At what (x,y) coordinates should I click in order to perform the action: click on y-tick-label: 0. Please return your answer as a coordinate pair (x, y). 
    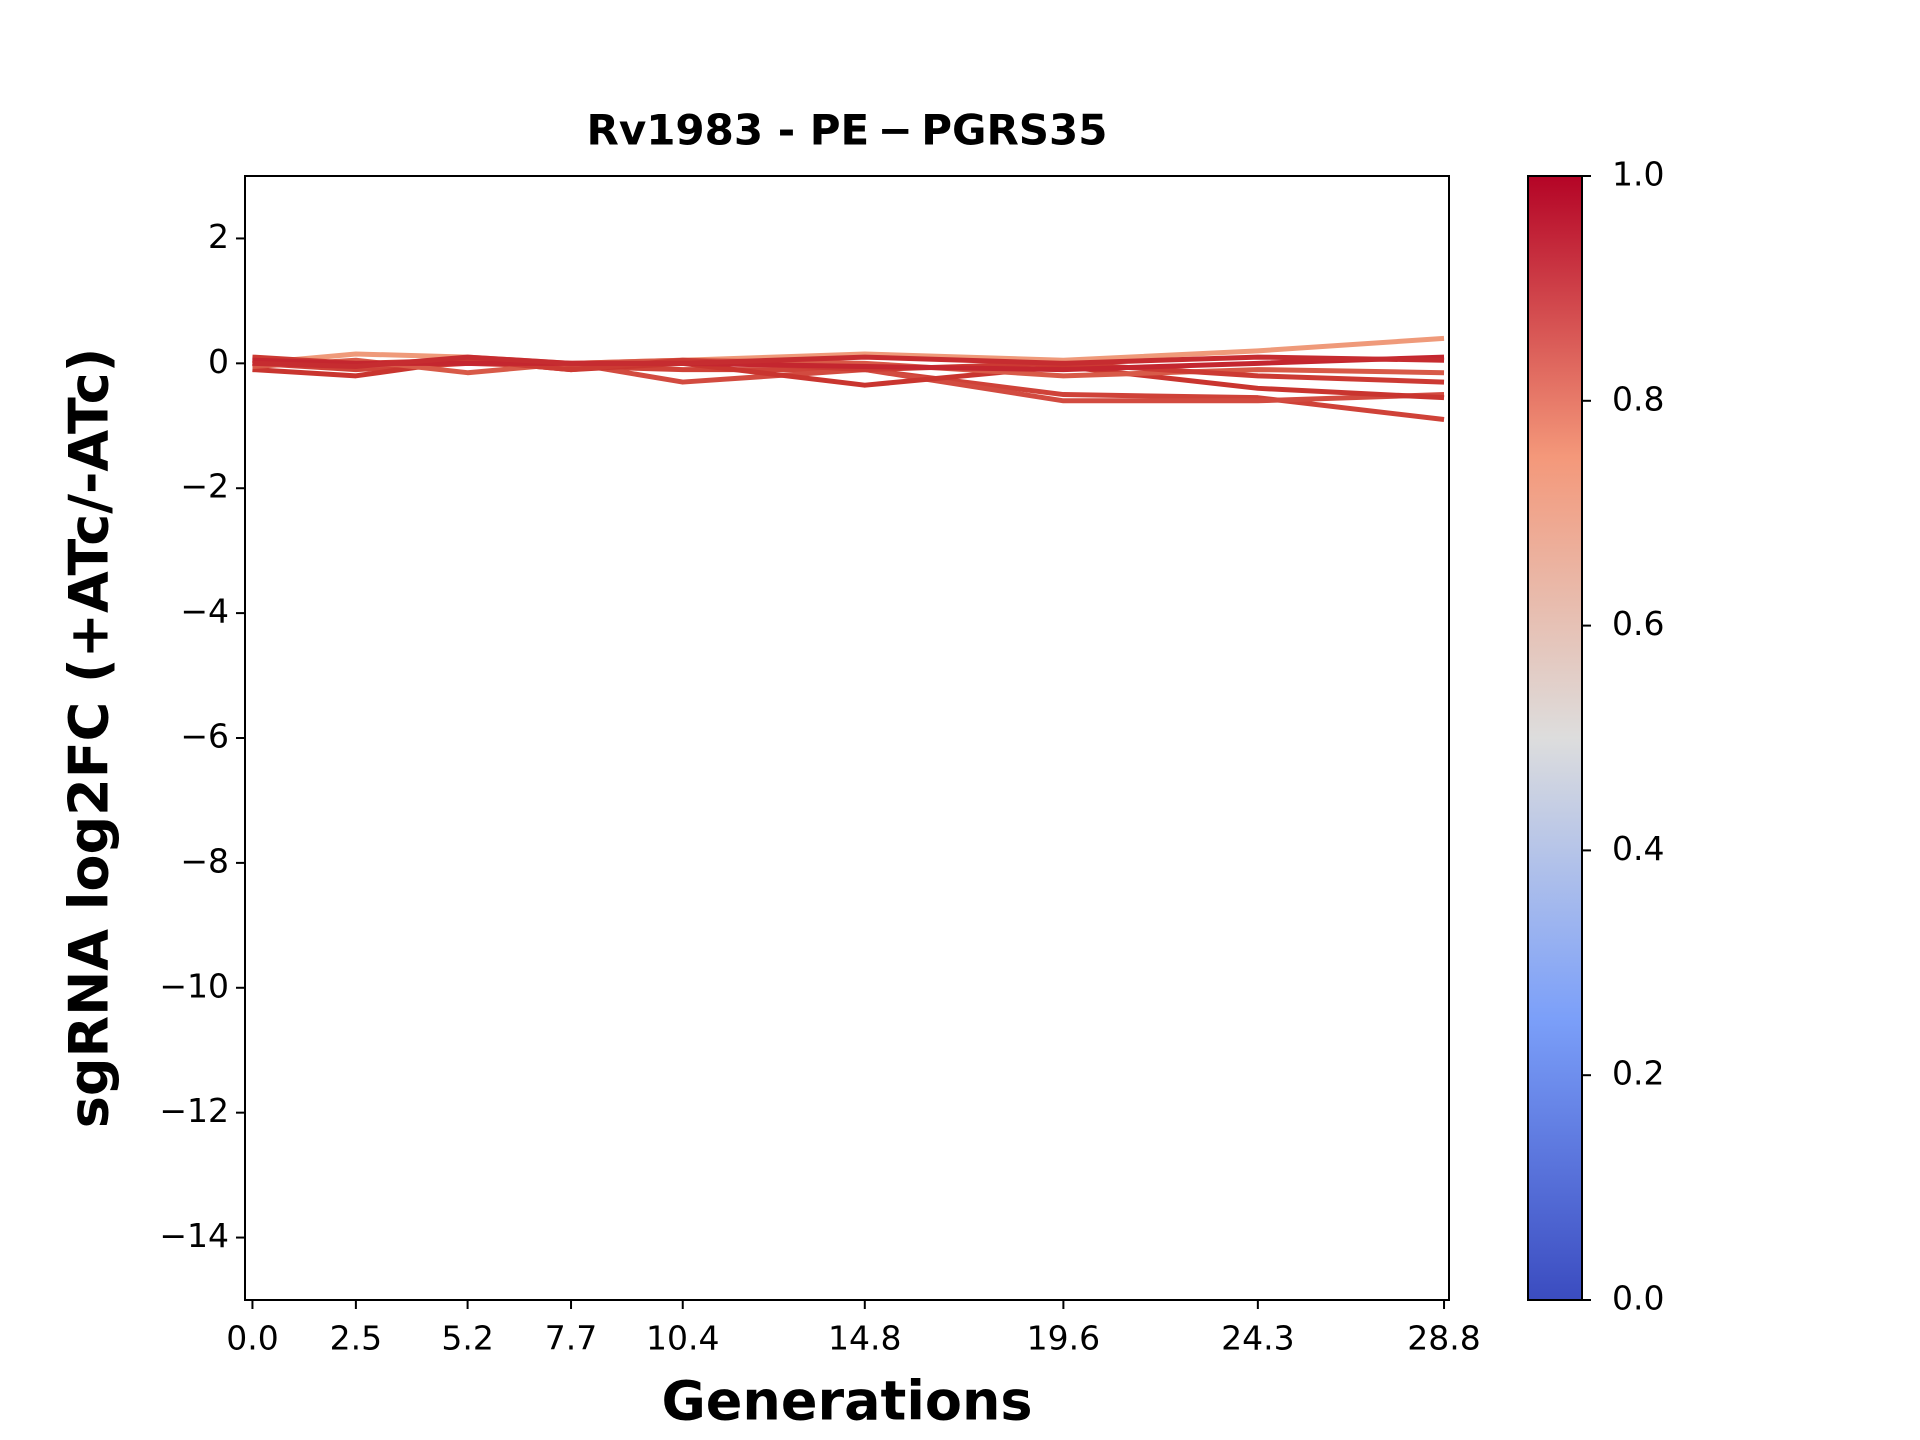
    Looking at the image, I should click on (218, 361).